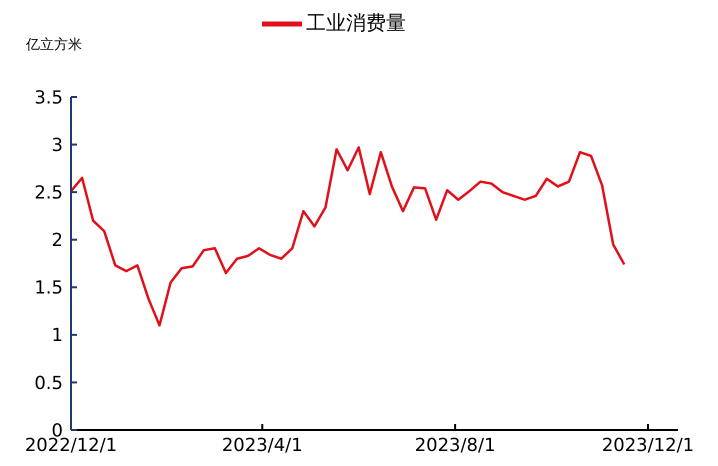 Image resolution: width=718 pixels, height=466 pixels. I want to click on y-tick-label: 0.5, so click(48, 383).